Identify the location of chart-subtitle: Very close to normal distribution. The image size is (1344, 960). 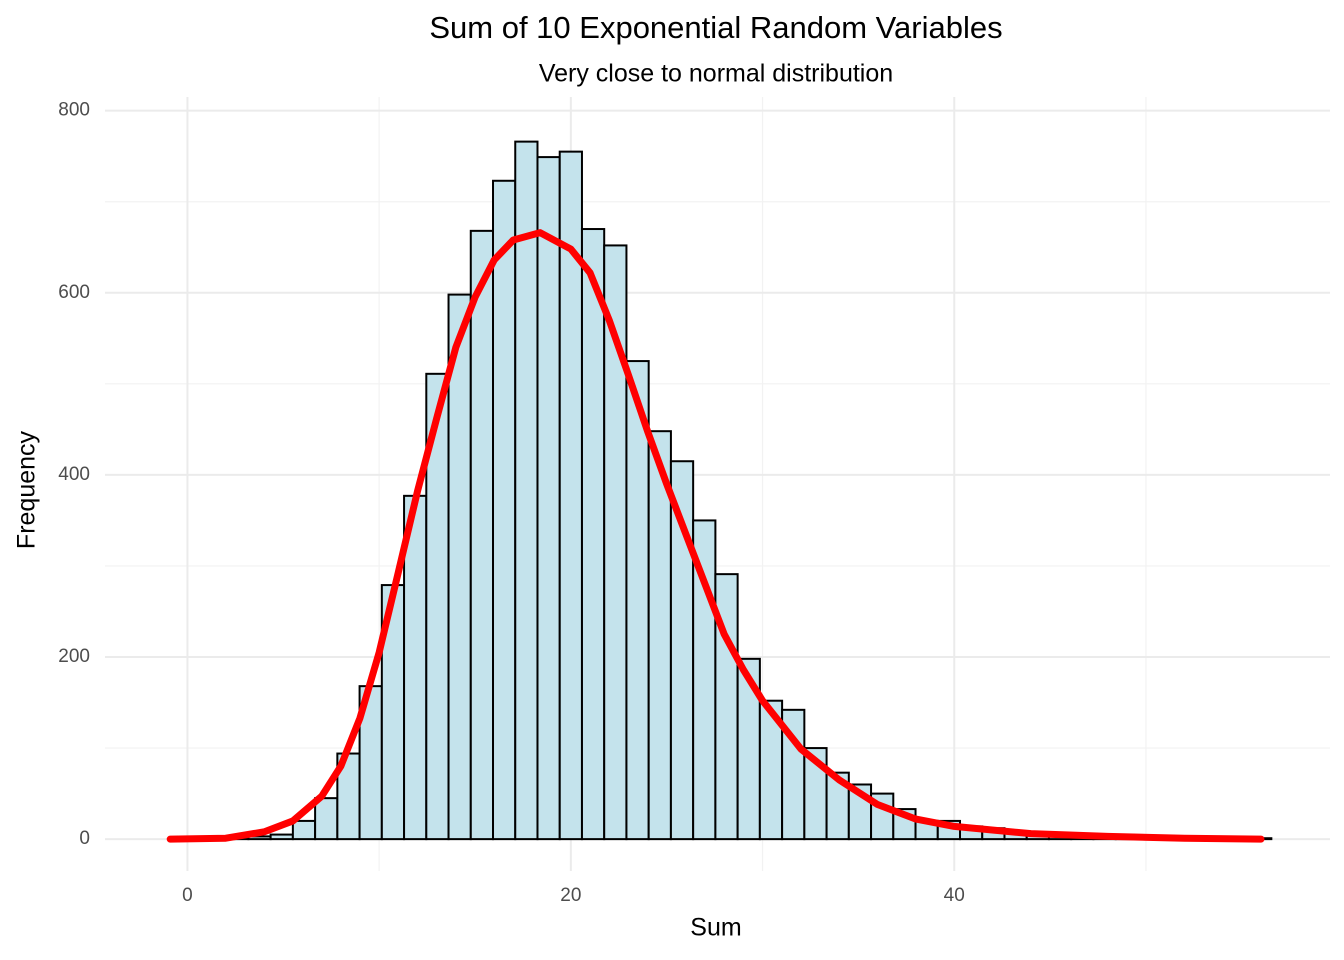
(716, 74).